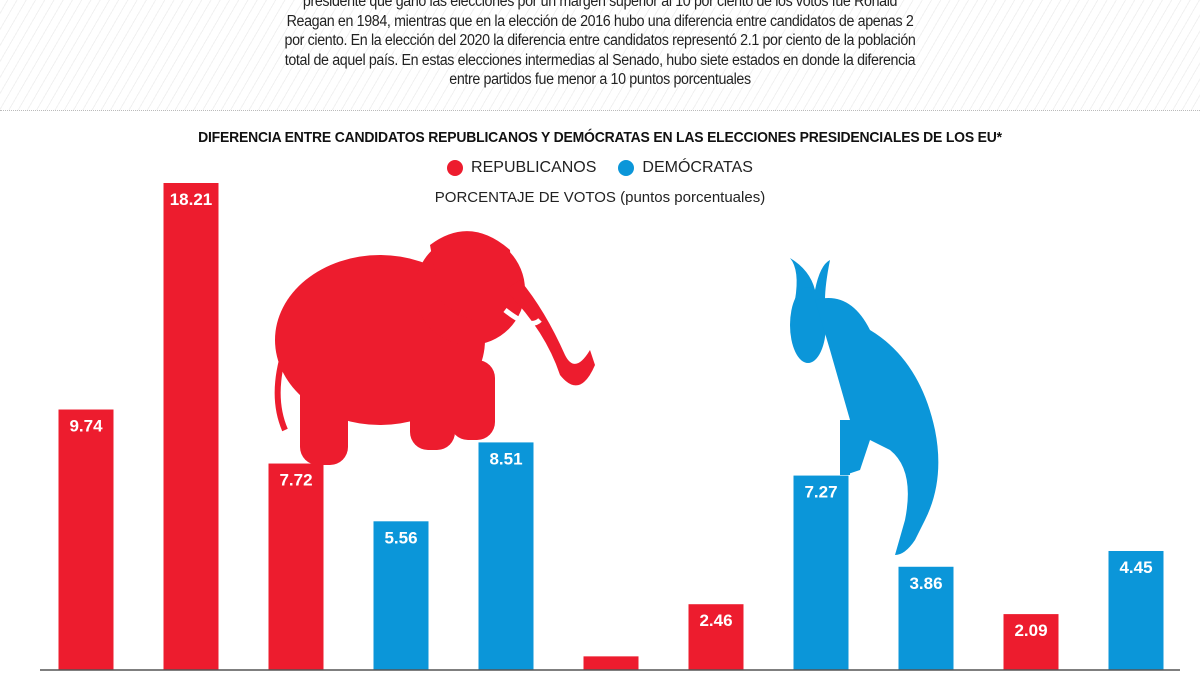 The height and width of the screenshot is (674, 1200). What do you see at coordinates (86, 426) in the screenshot?
I see `data-label-1: 9.74` at bounding box center [86, 426].